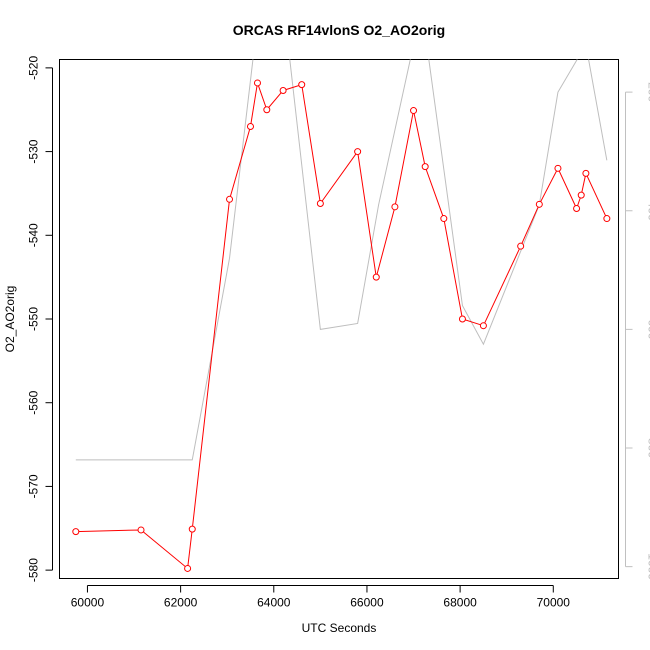 Image resolution: width=650 pixels, height=650 pixels. Describe the element at coordinates (34, 151) in the screenshot. I see `y-tick-label: -530` at that location.